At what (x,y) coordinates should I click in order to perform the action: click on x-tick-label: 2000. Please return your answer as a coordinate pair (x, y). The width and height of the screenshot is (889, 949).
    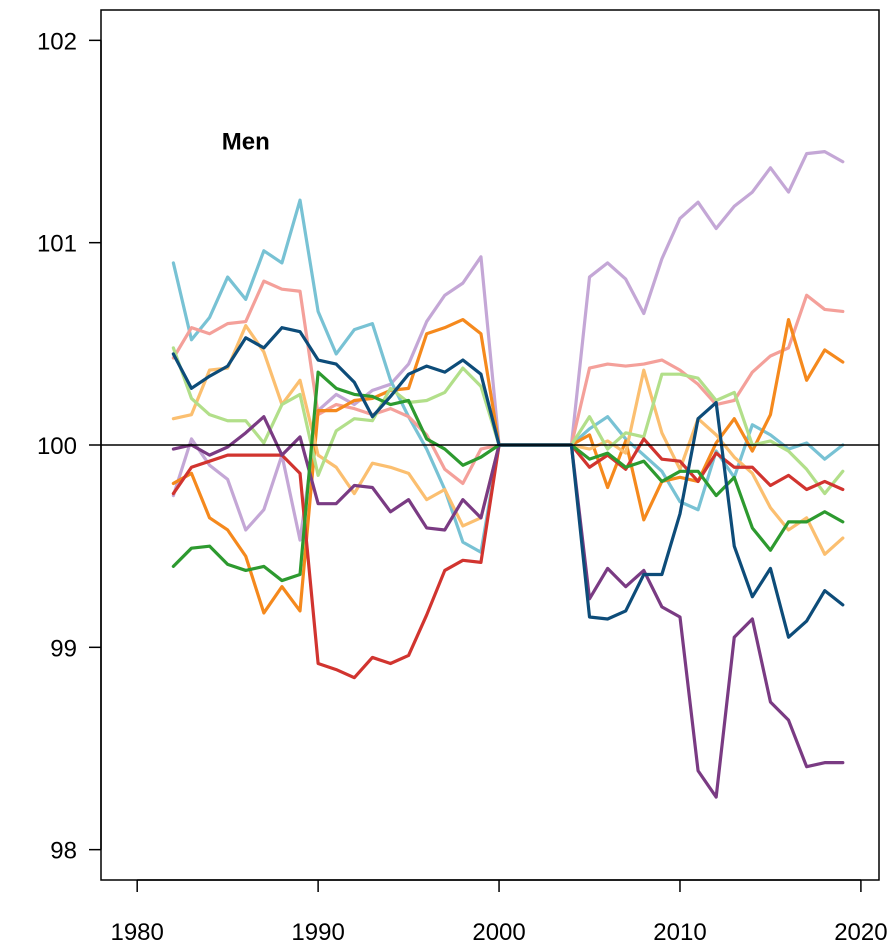
    Looking at the image, I should click on (498, 932).